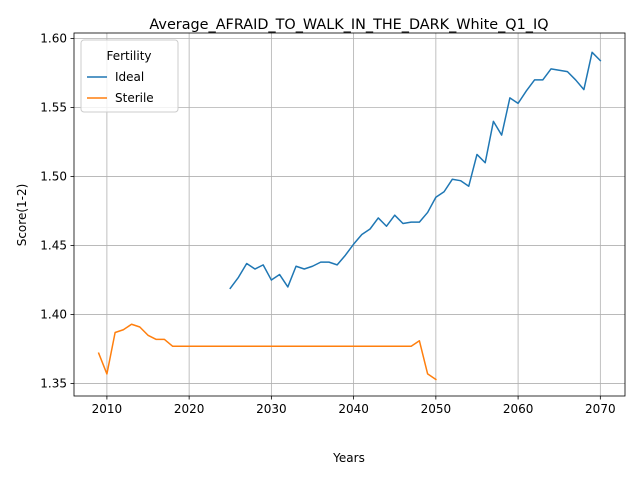  What do you see at coordinates (436, 409) in the screenshot?
I see `x-tick-label-2050: 2050` at bounding box center [436, 409].